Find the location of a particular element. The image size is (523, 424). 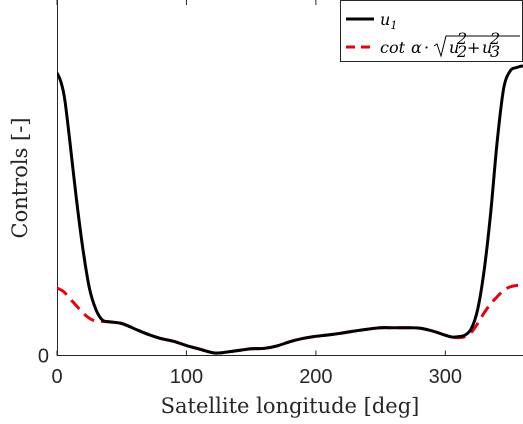

y-tick-label-0: 0 is located at coordinates (43, 357).